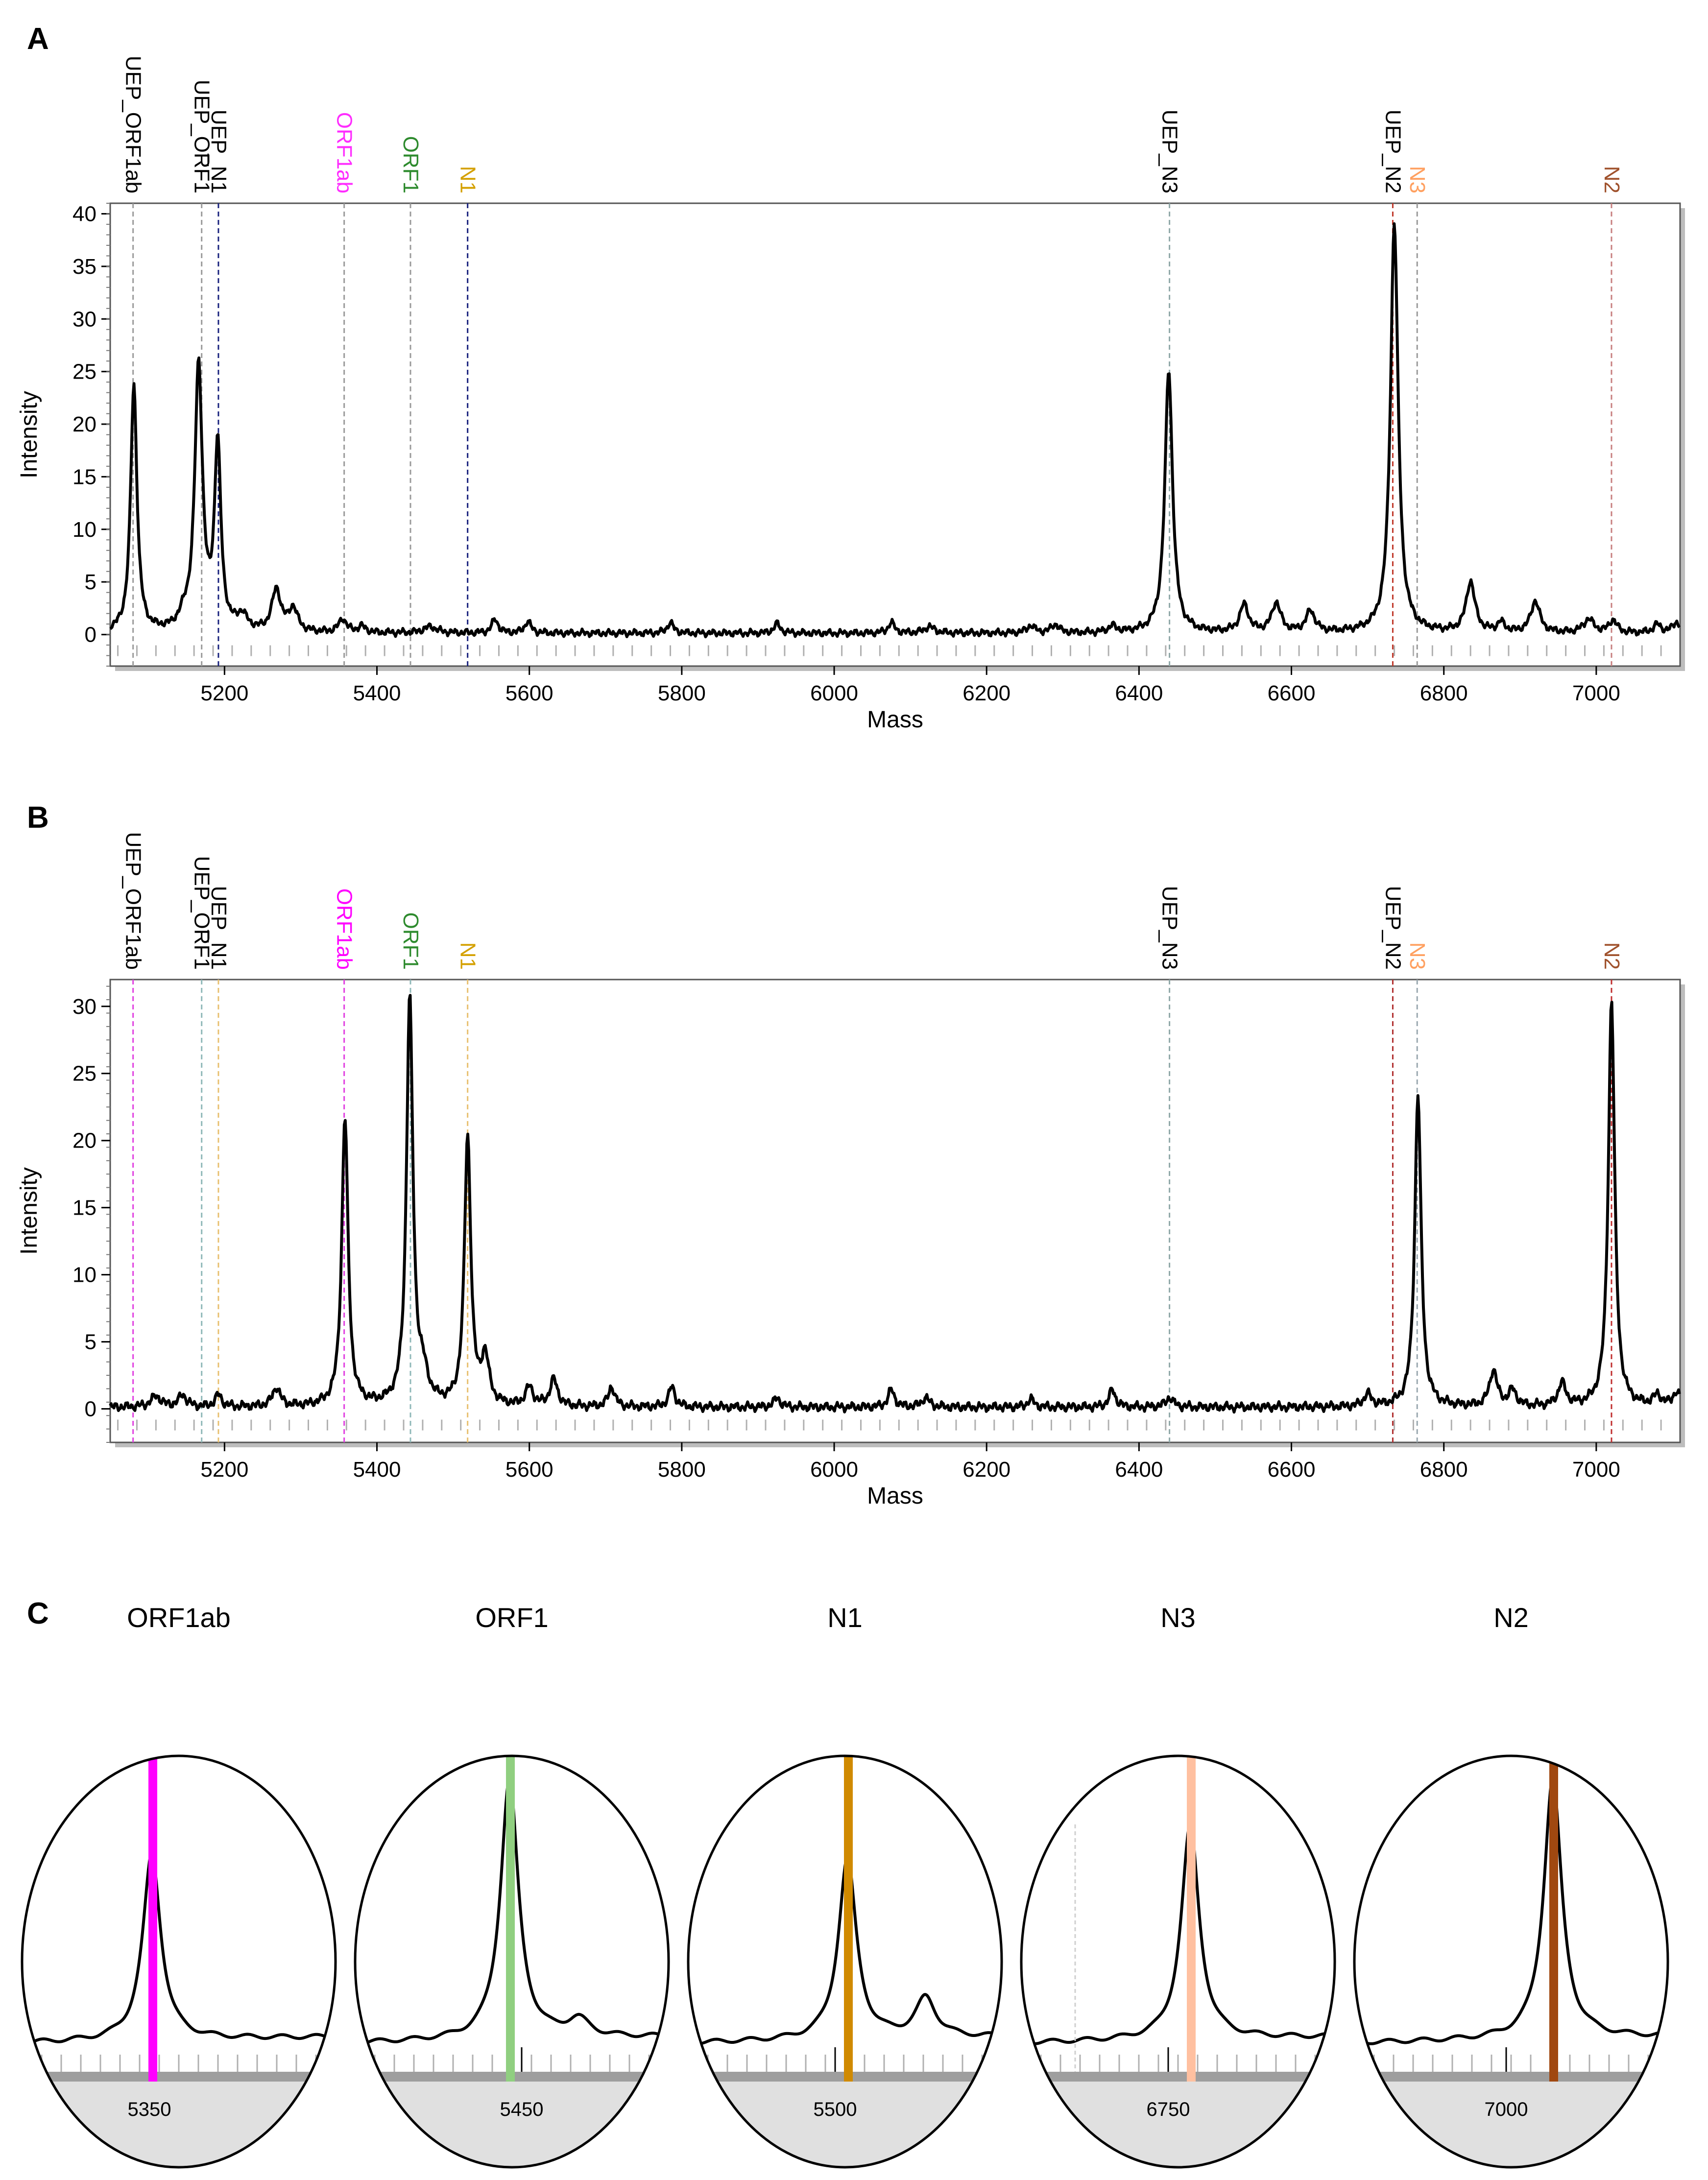  Describe the element at coordinates (149, 2109) in the screenshot. I see `zoom-tick-label: 5350` at that location.